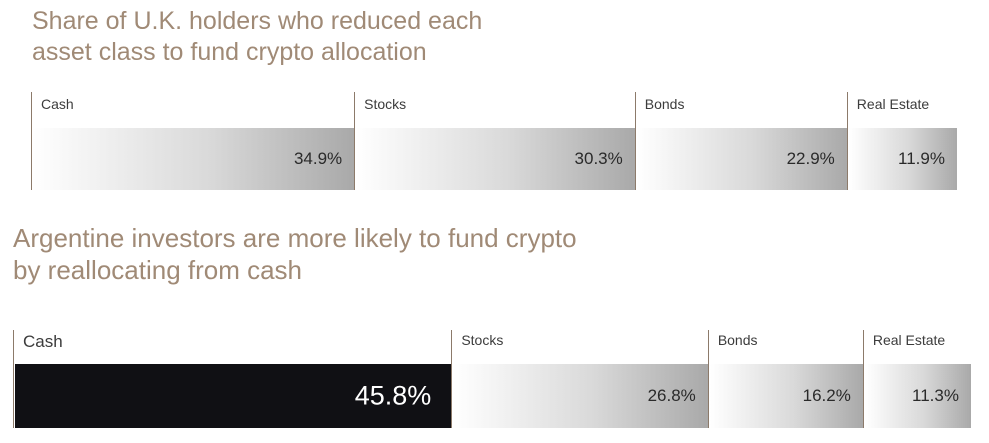 This screenshot has height=443, width=989. I want to click on value-label-cash: 34.9%, so click(318, 158).